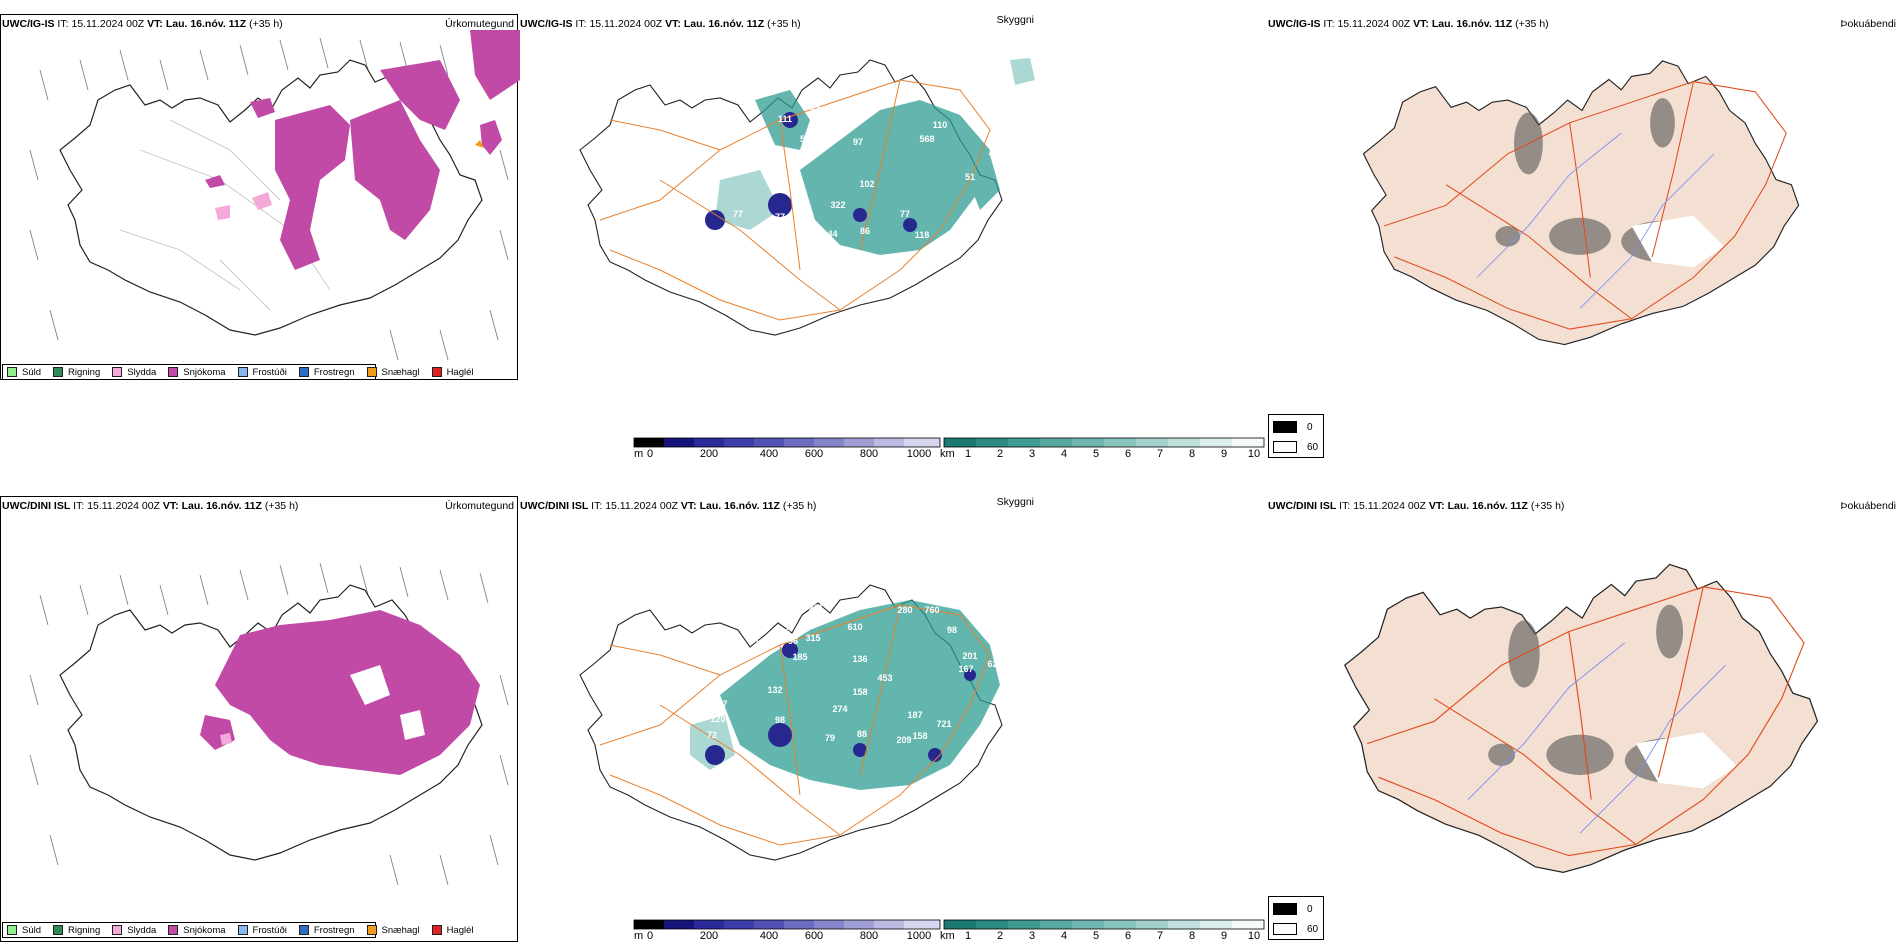 The width and height of the screenshot is (1900, 950). I want to click on cloud-label: 185, so click(799, 657).